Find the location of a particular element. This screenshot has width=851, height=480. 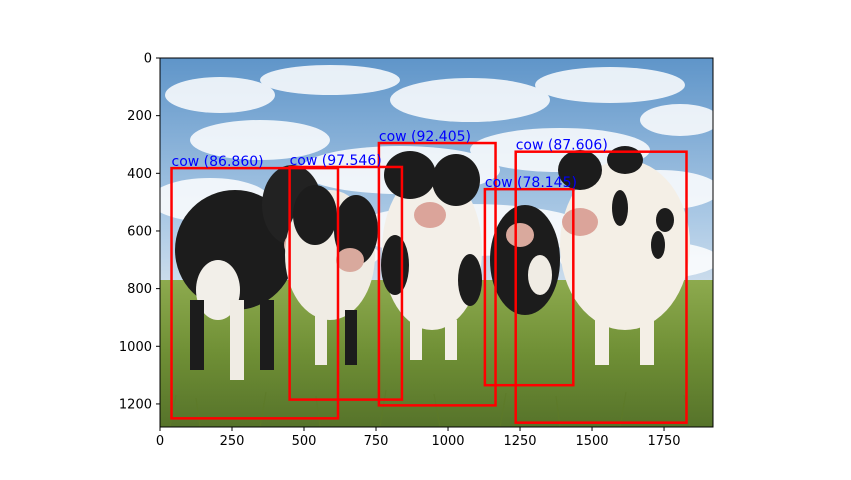

x-tick-label: 1250 is located at coordinates (519, 441).